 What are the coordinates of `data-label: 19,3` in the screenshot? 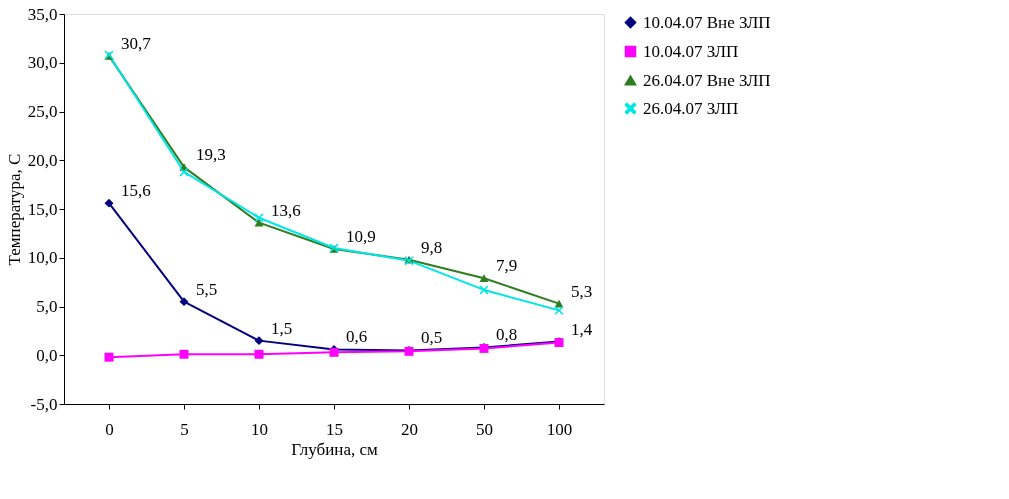 It's located at (211, 155).